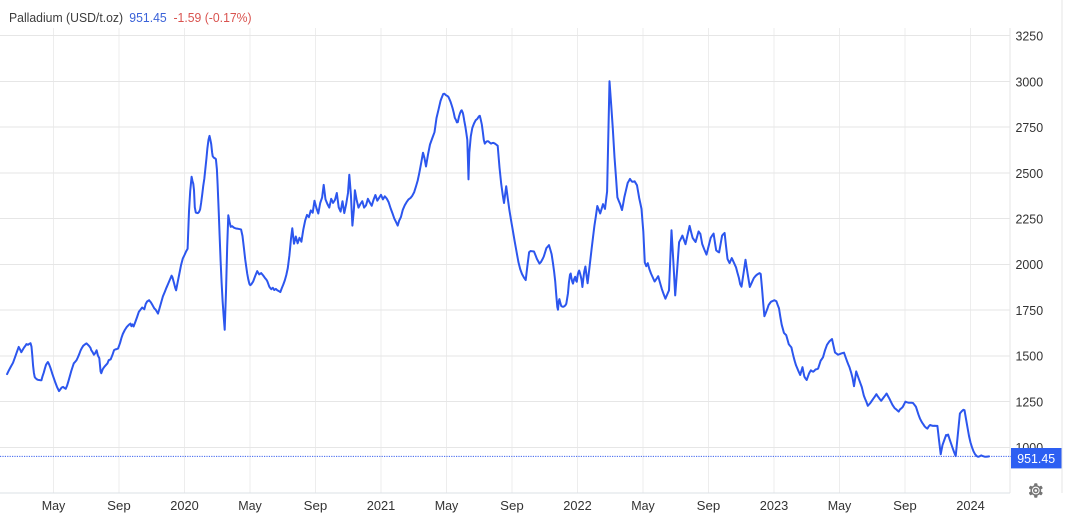 The width and height of the screenshot is (1072, 522). I want to click on svg-text: 2022, so click(577, 505).